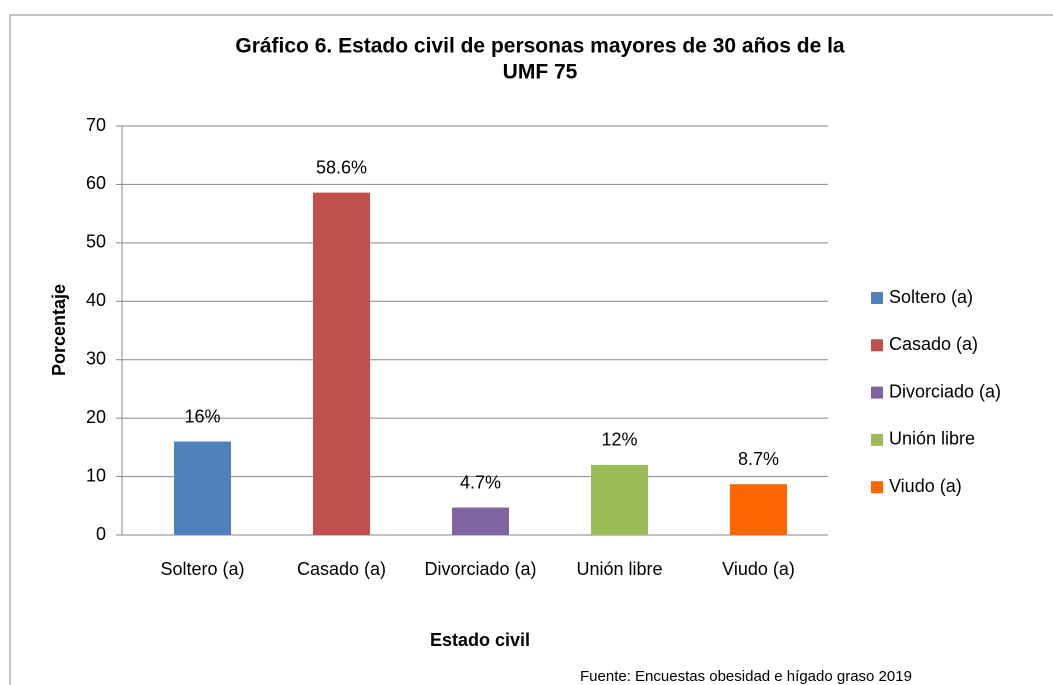 The image size is (1053, 685). What do you see at coordinates (202, 416) in the screenshot?
I see `data-label: 16%` at bounding box center [202, 416].